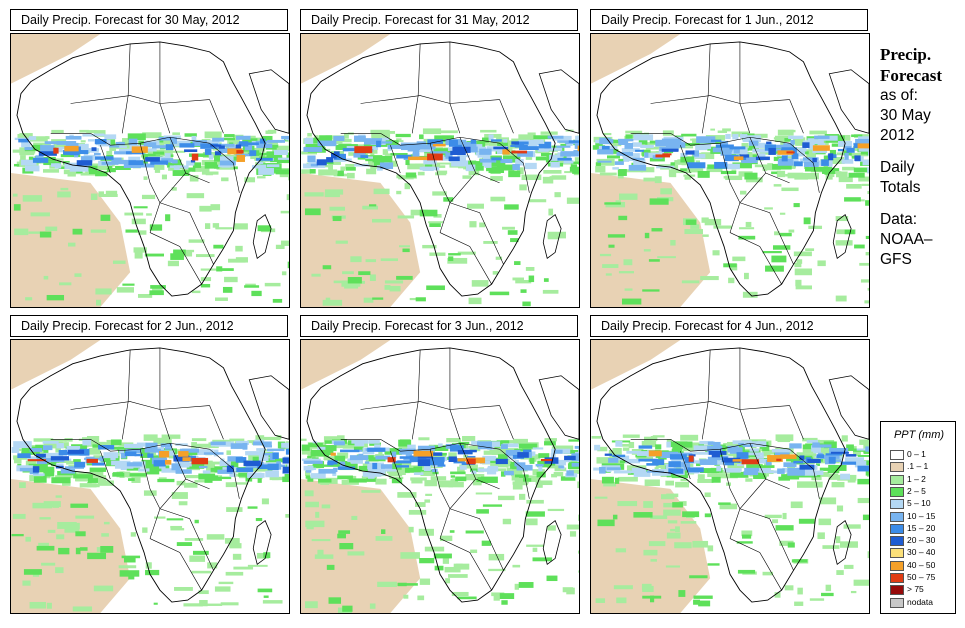  I want to click on legend-label: 50 – 75, so click(921, 577).